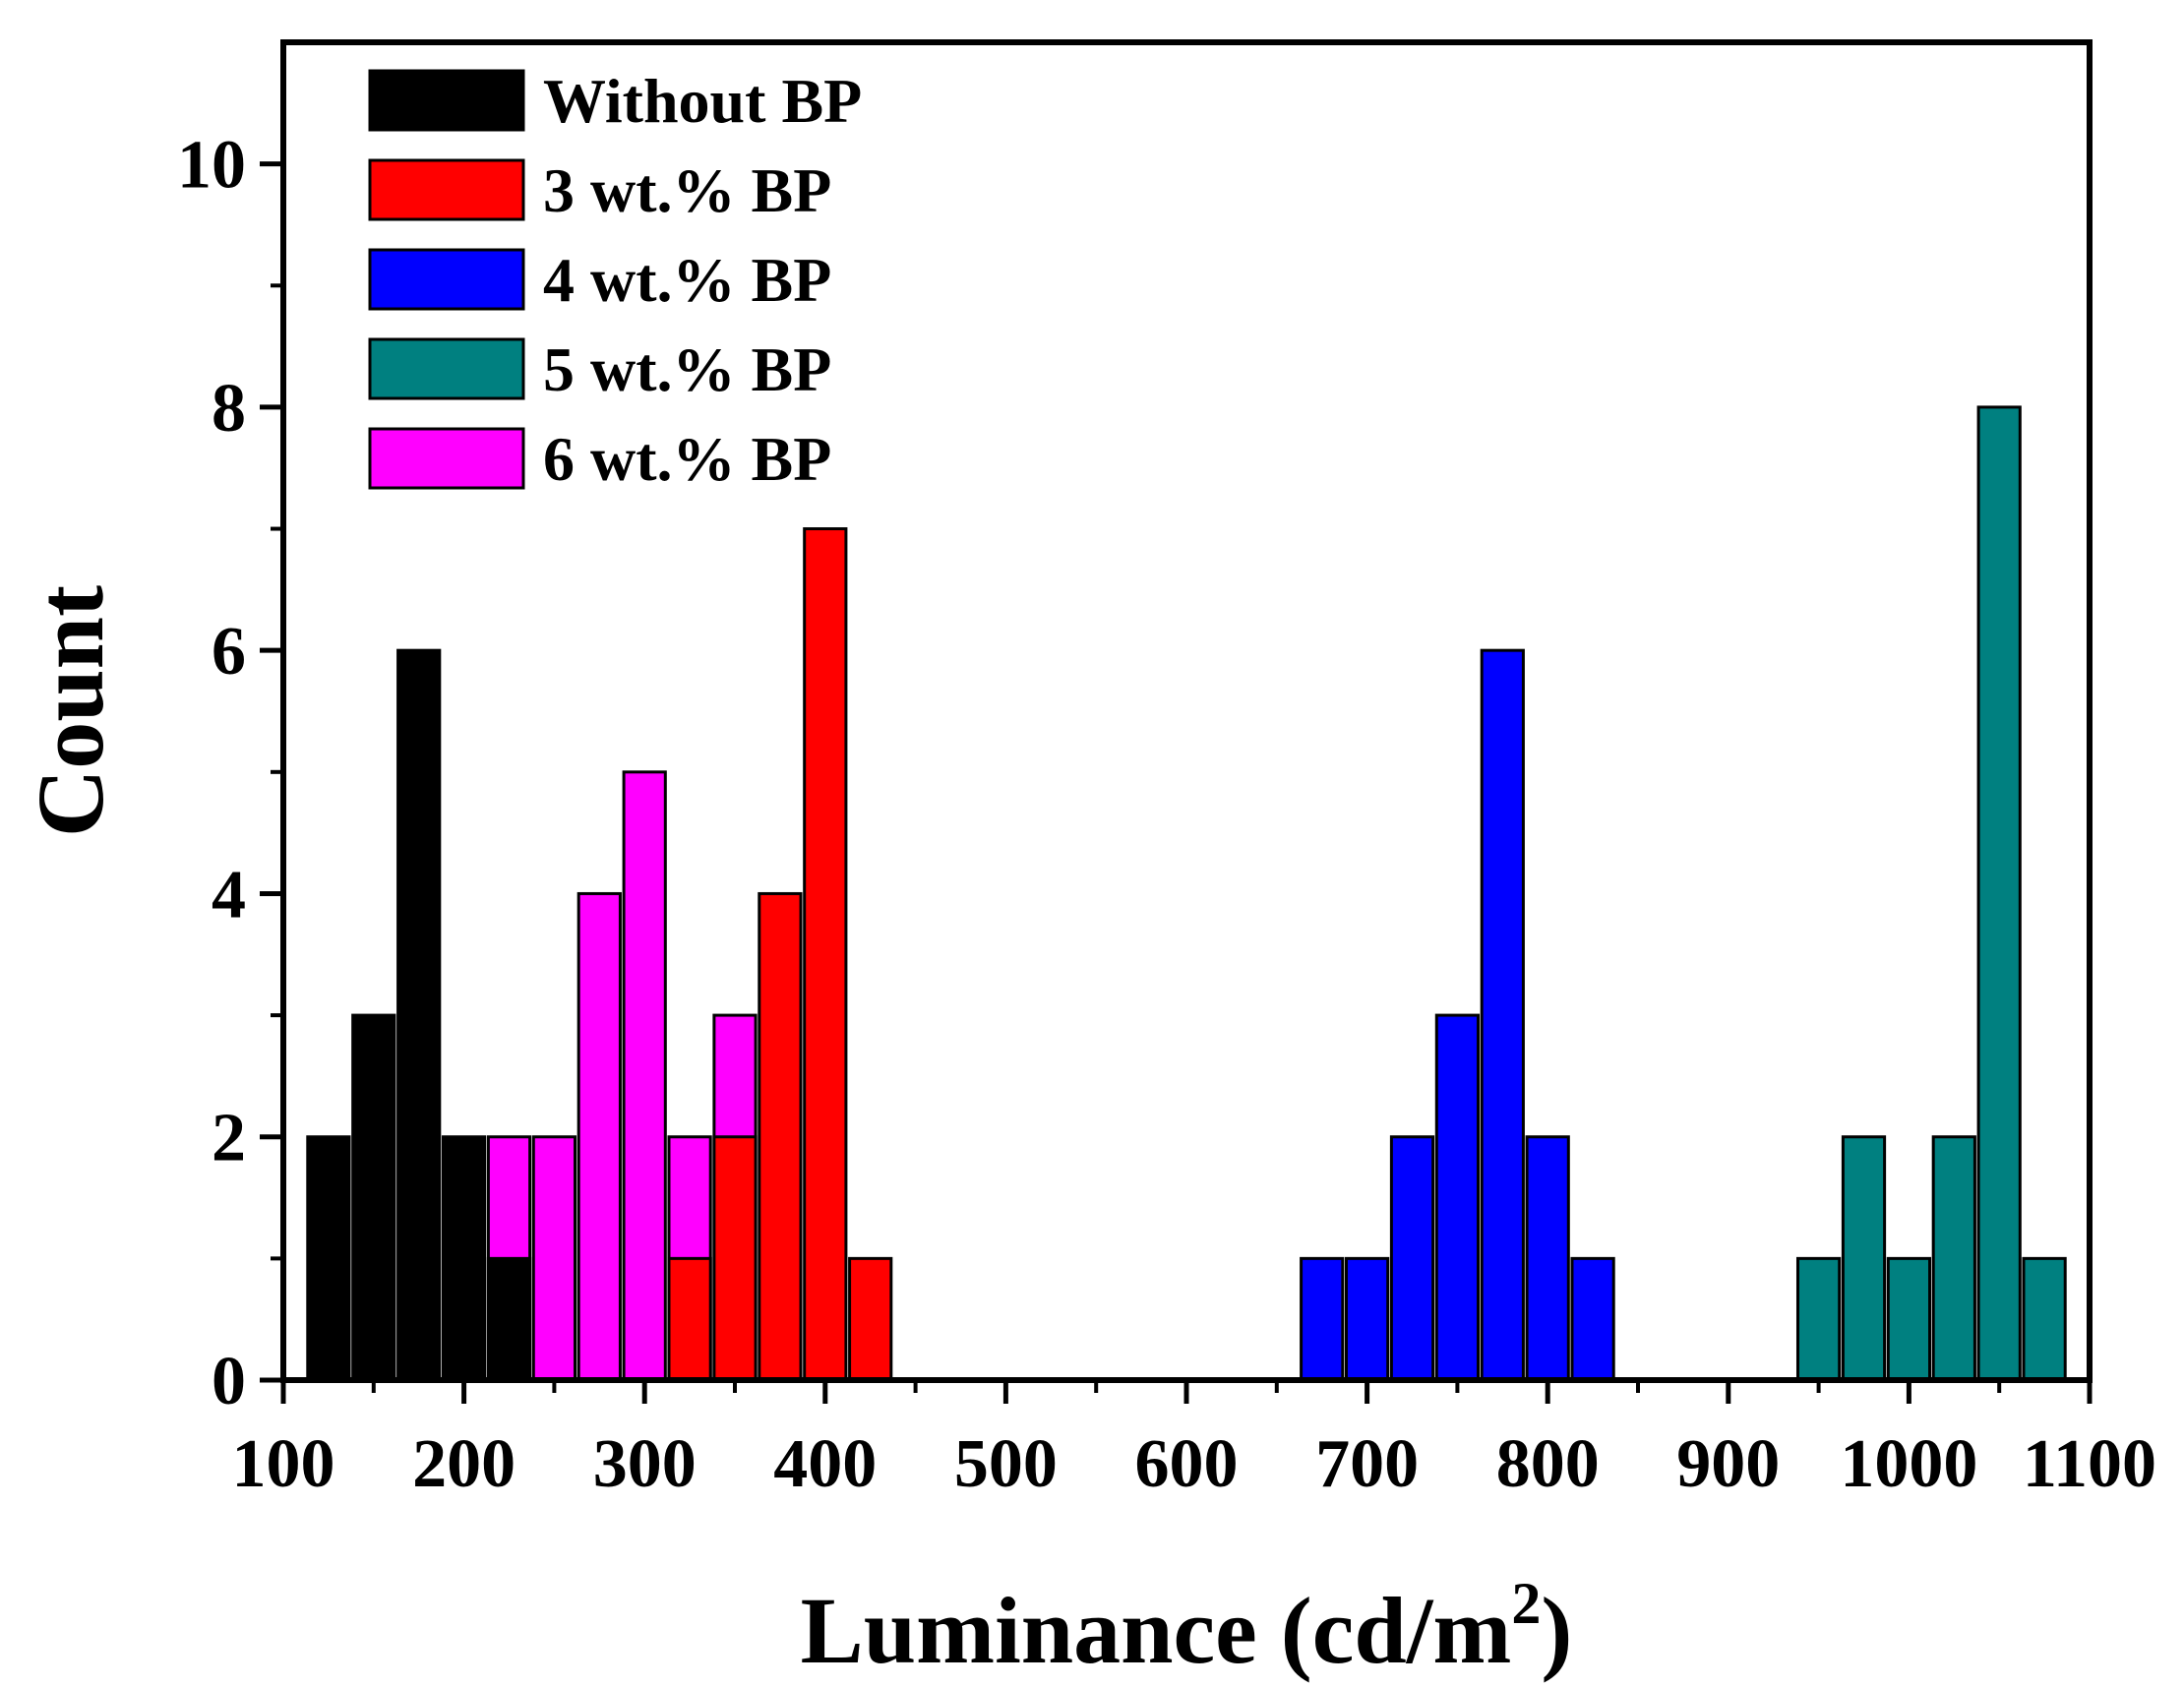  I want to click on x-axis-title-superscript: 2, so click(1526, 1603).